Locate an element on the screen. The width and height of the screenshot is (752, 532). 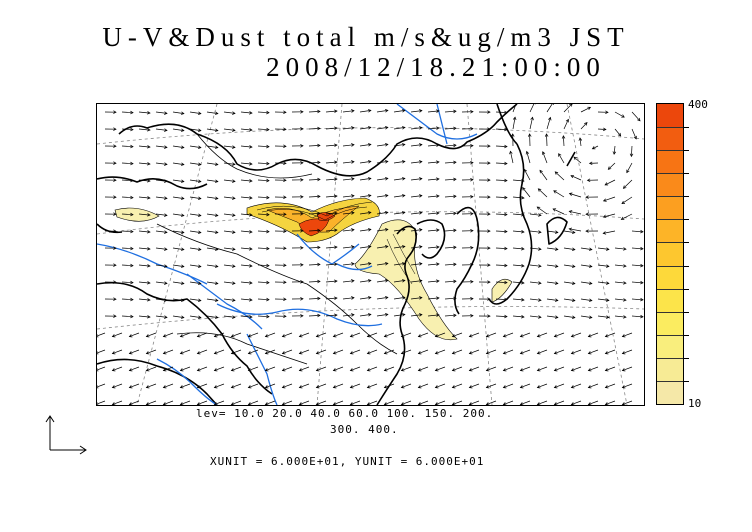
map-datetime: 2008/12/18.21:00:00 is located at coordinates (436, 67).